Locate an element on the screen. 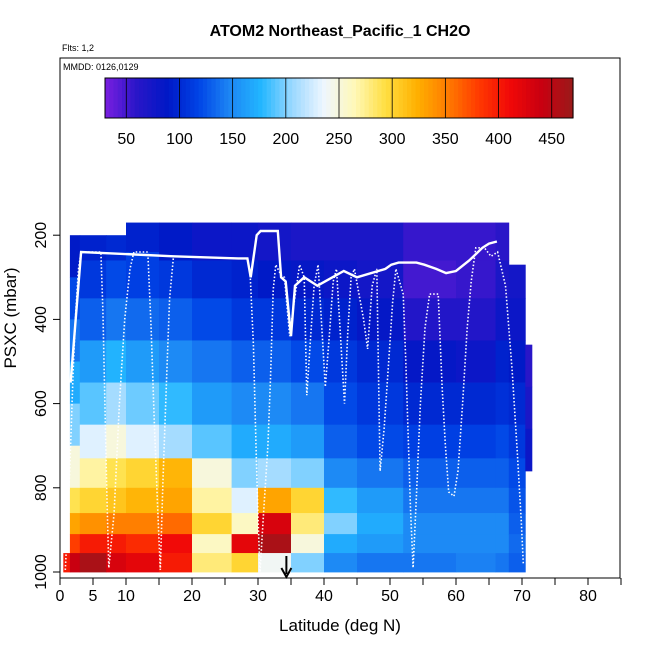 The width and height of the screenshot is (650, 650). marker-arrow-head is located at coordinates (286, 573).